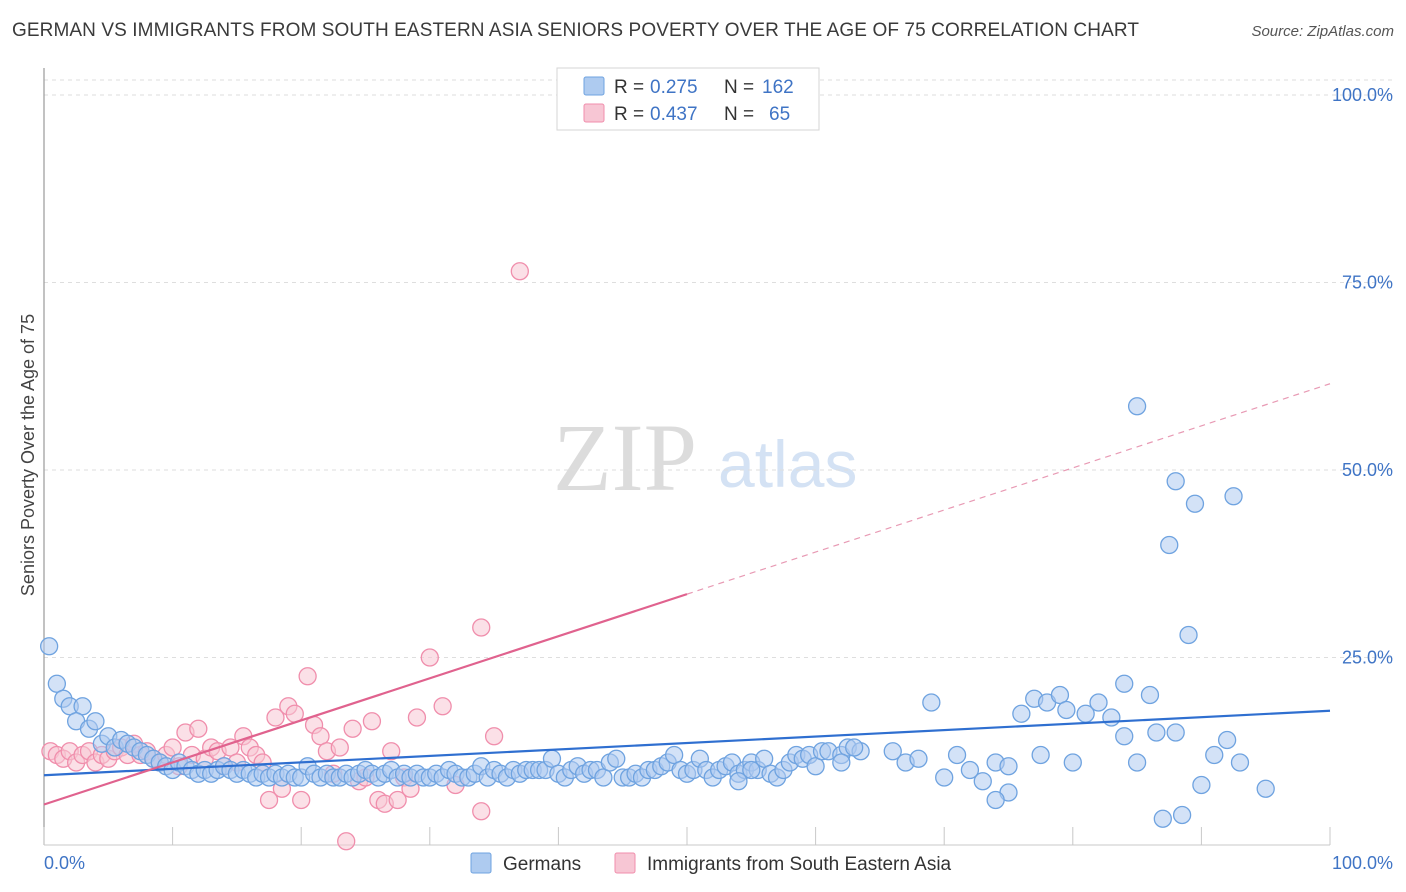 Image resolution: width=1406 pixels, height=892 pixels. I want to click on stats-r-label-germans: R =, so click(629, 87).